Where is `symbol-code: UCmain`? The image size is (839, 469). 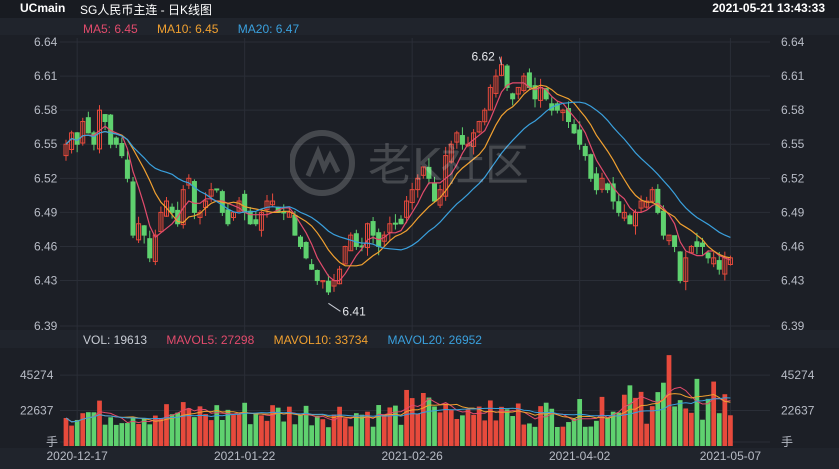 symbol-code: UCmain is located at coordinates (43, 8).